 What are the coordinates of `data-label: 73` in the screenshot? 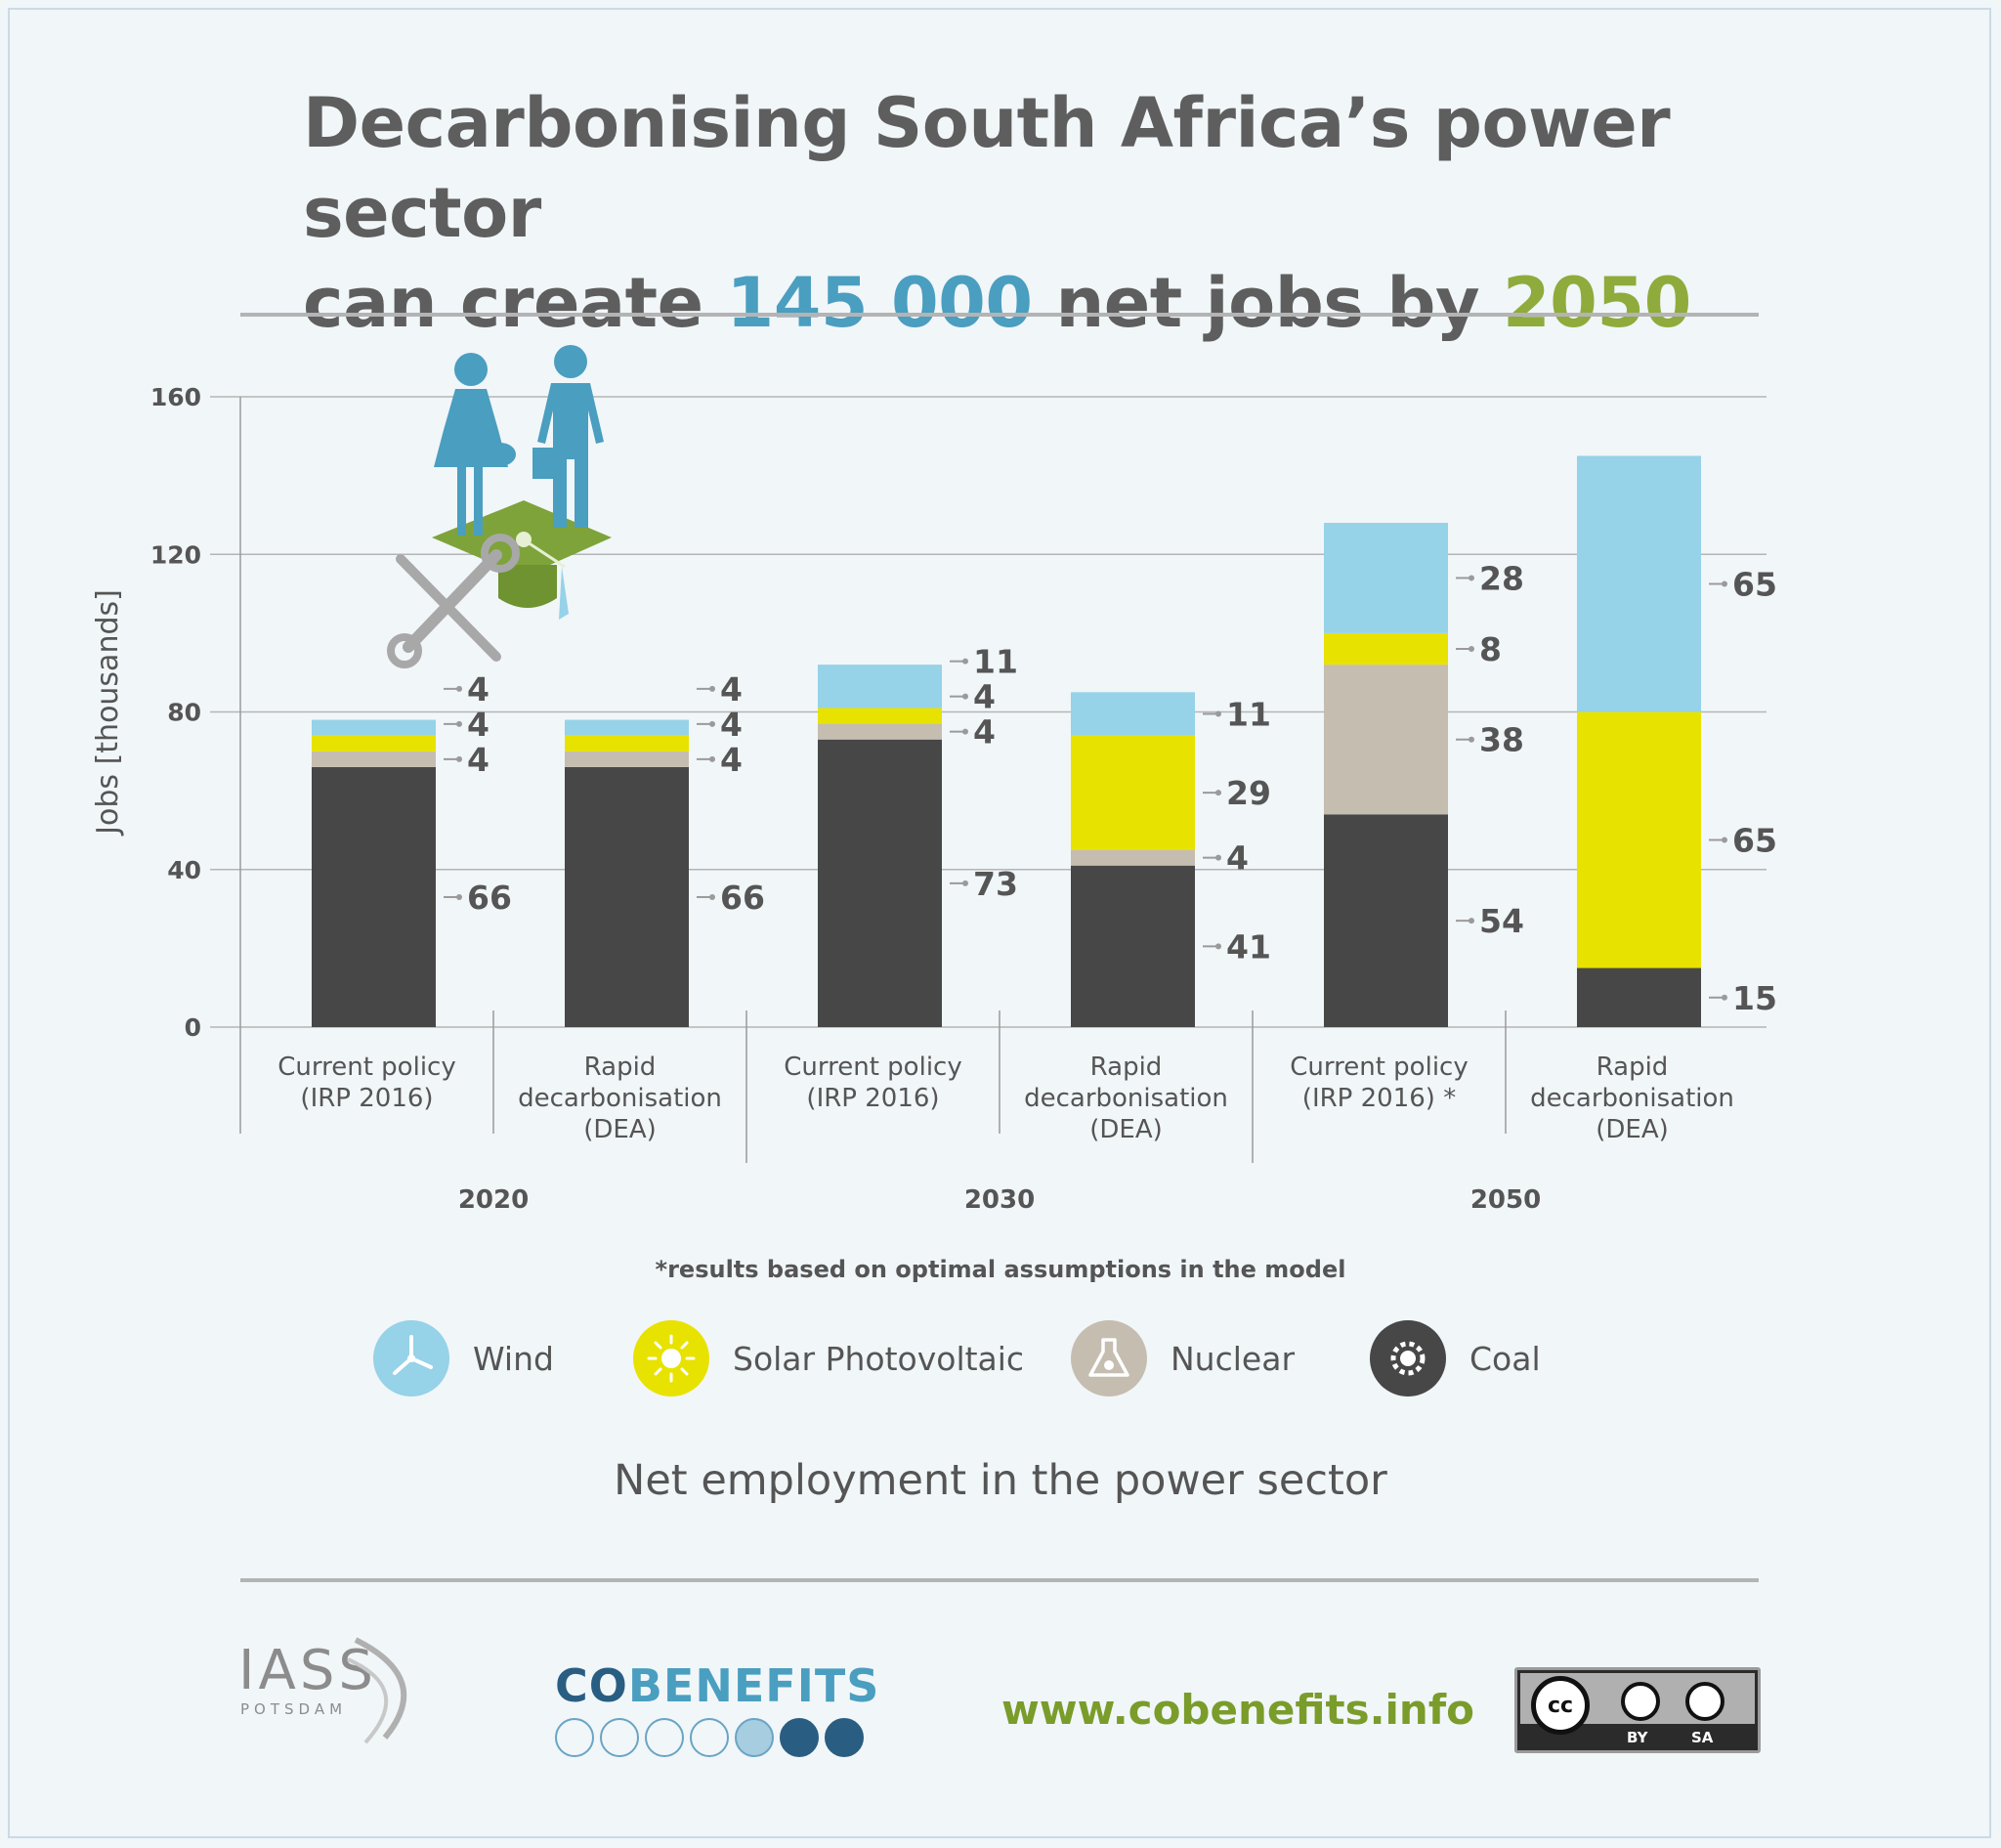 It's located at (995, 884).